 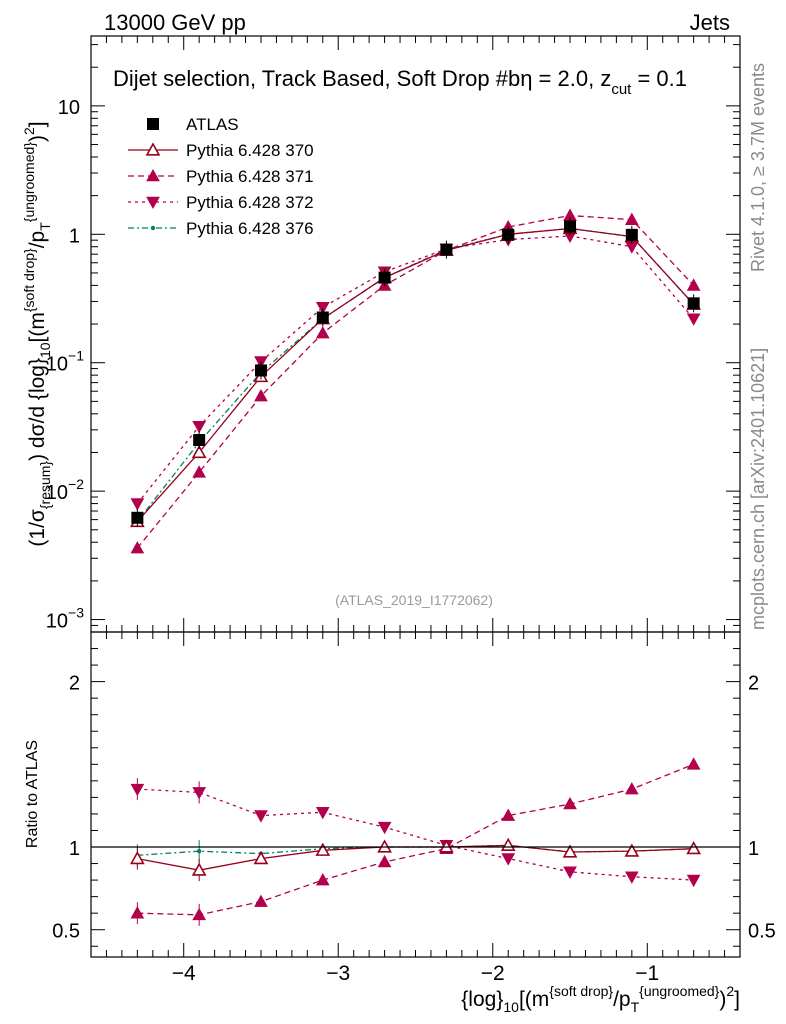 I want to click on plot-title-cut-val: = 0.1, so click(x=659, y=78).